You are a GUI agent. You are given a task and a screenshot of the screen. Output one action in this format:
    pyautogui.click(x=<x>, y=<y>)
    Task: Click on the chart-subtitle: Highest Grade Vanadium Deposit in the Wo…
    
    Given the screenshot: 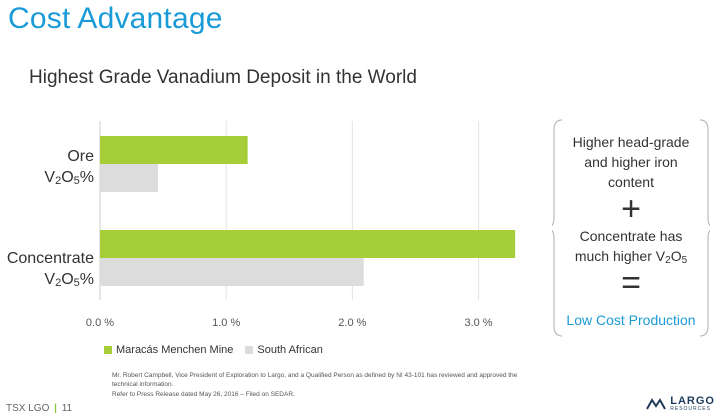 What is the action you would take?
    pyautogui.click(x=223, y=77)
    